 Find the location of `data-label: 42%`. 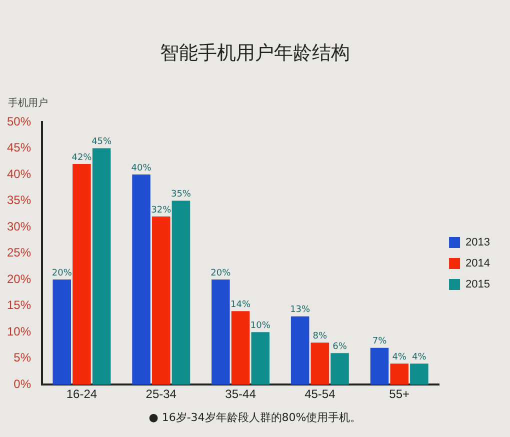

data-label: 42% is located at coordinates (82, 157).